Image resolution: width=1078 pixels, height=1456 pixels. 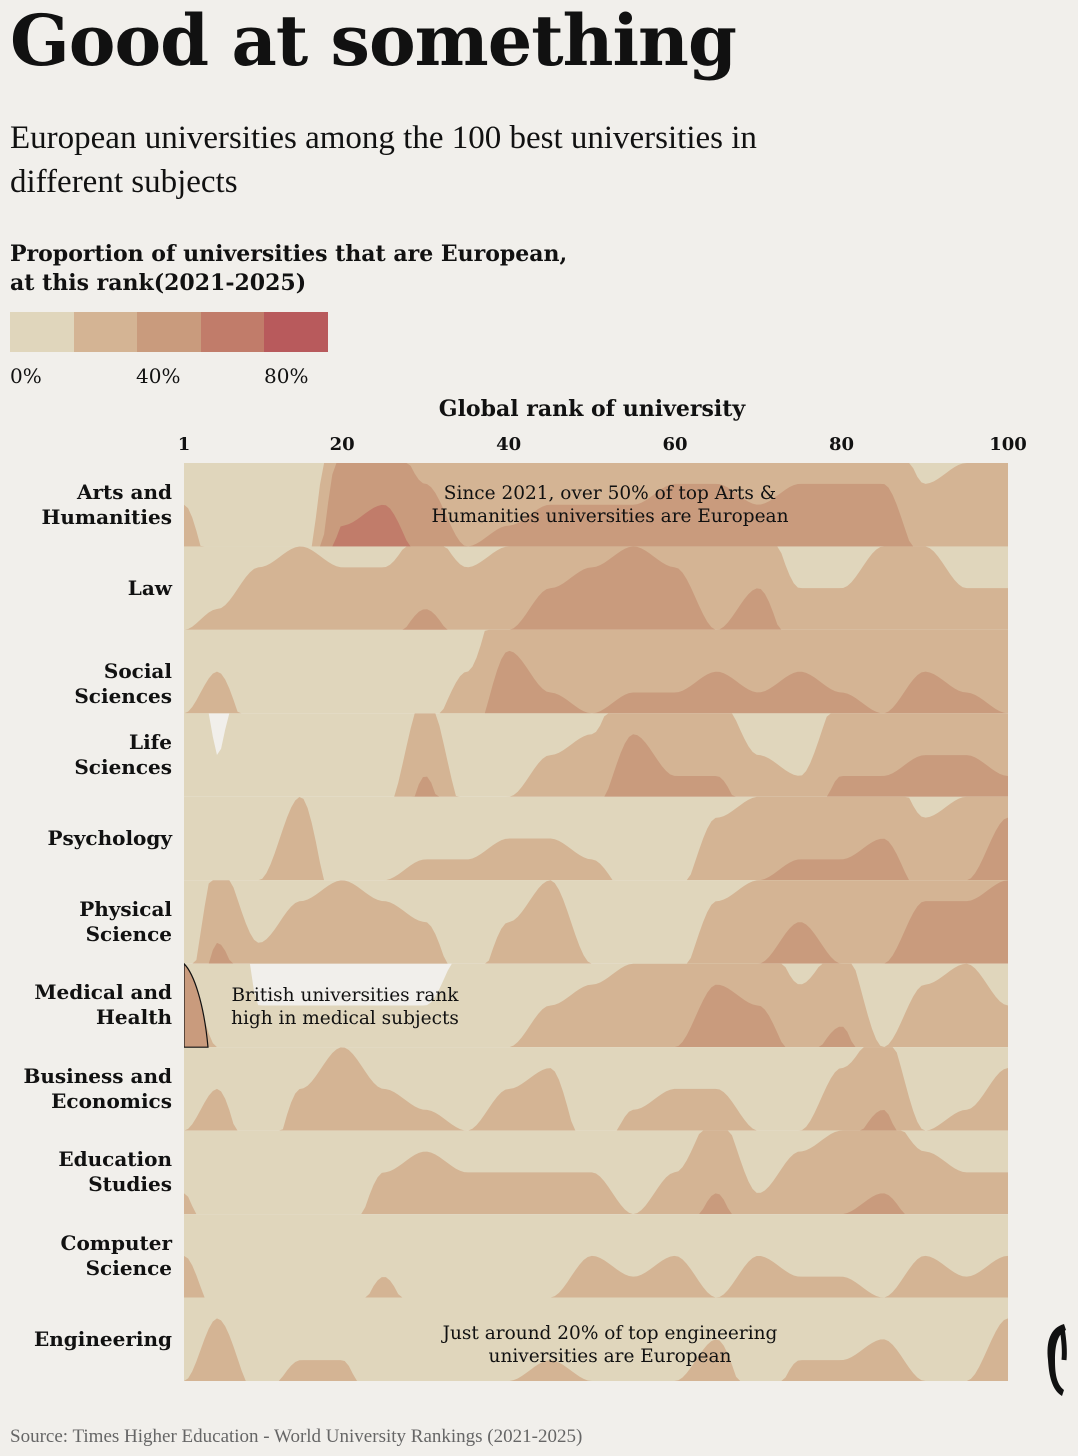 What do you see at coordinates (149, 587) in the screenshot?
I see `row-label-1: Law` at bounding box center [149, 587].